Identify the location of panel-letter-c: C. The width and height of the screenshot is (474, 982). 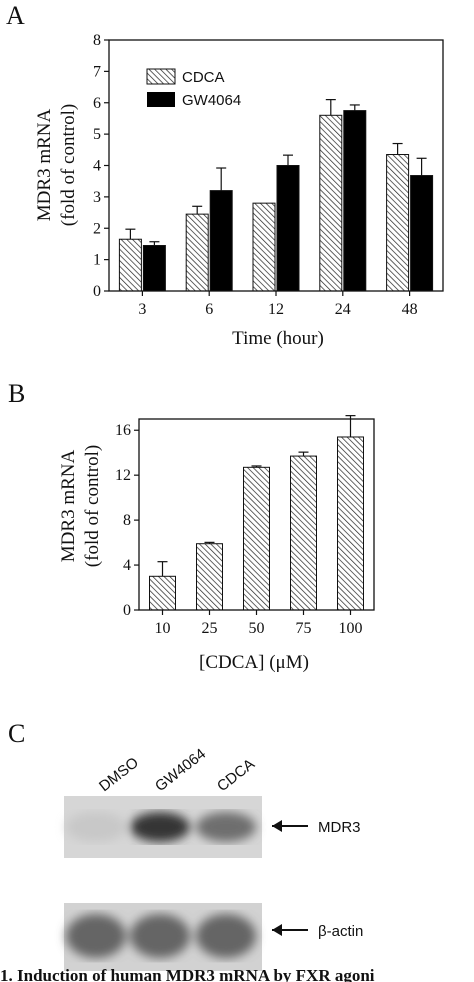
(16, 733).